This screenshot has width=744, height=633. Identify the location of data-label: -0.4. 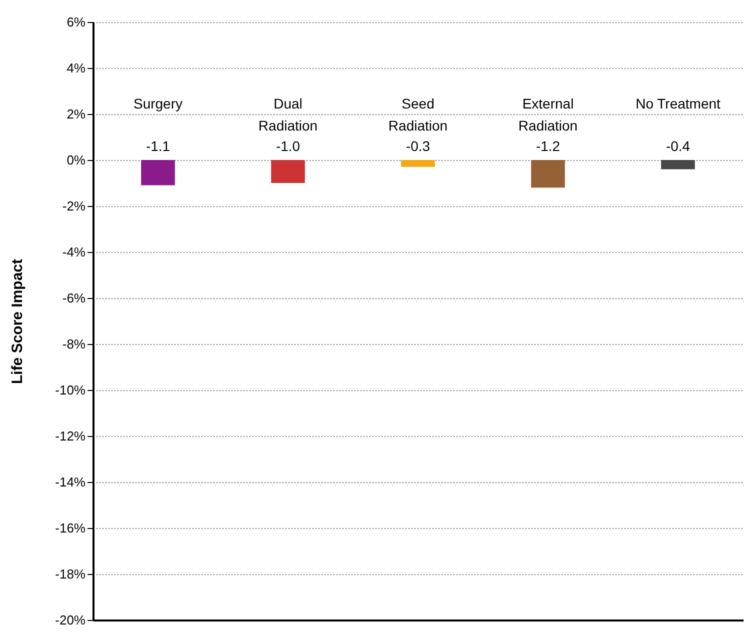
(678, 146).